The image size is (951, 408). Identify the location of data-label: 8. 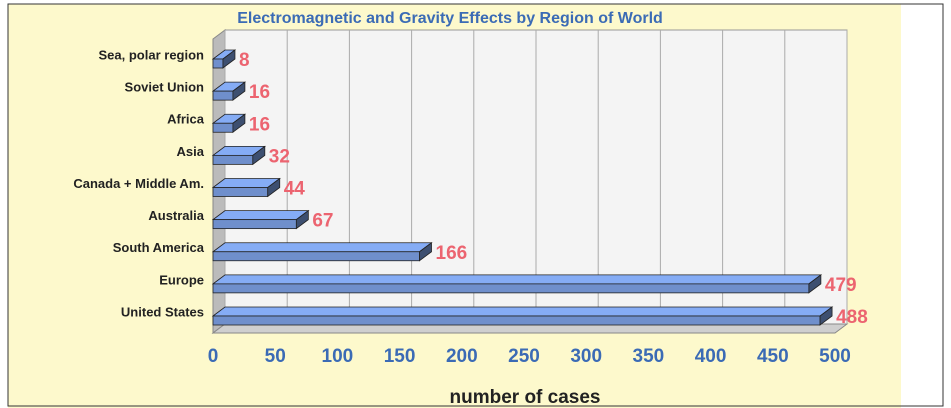
(244, 60).